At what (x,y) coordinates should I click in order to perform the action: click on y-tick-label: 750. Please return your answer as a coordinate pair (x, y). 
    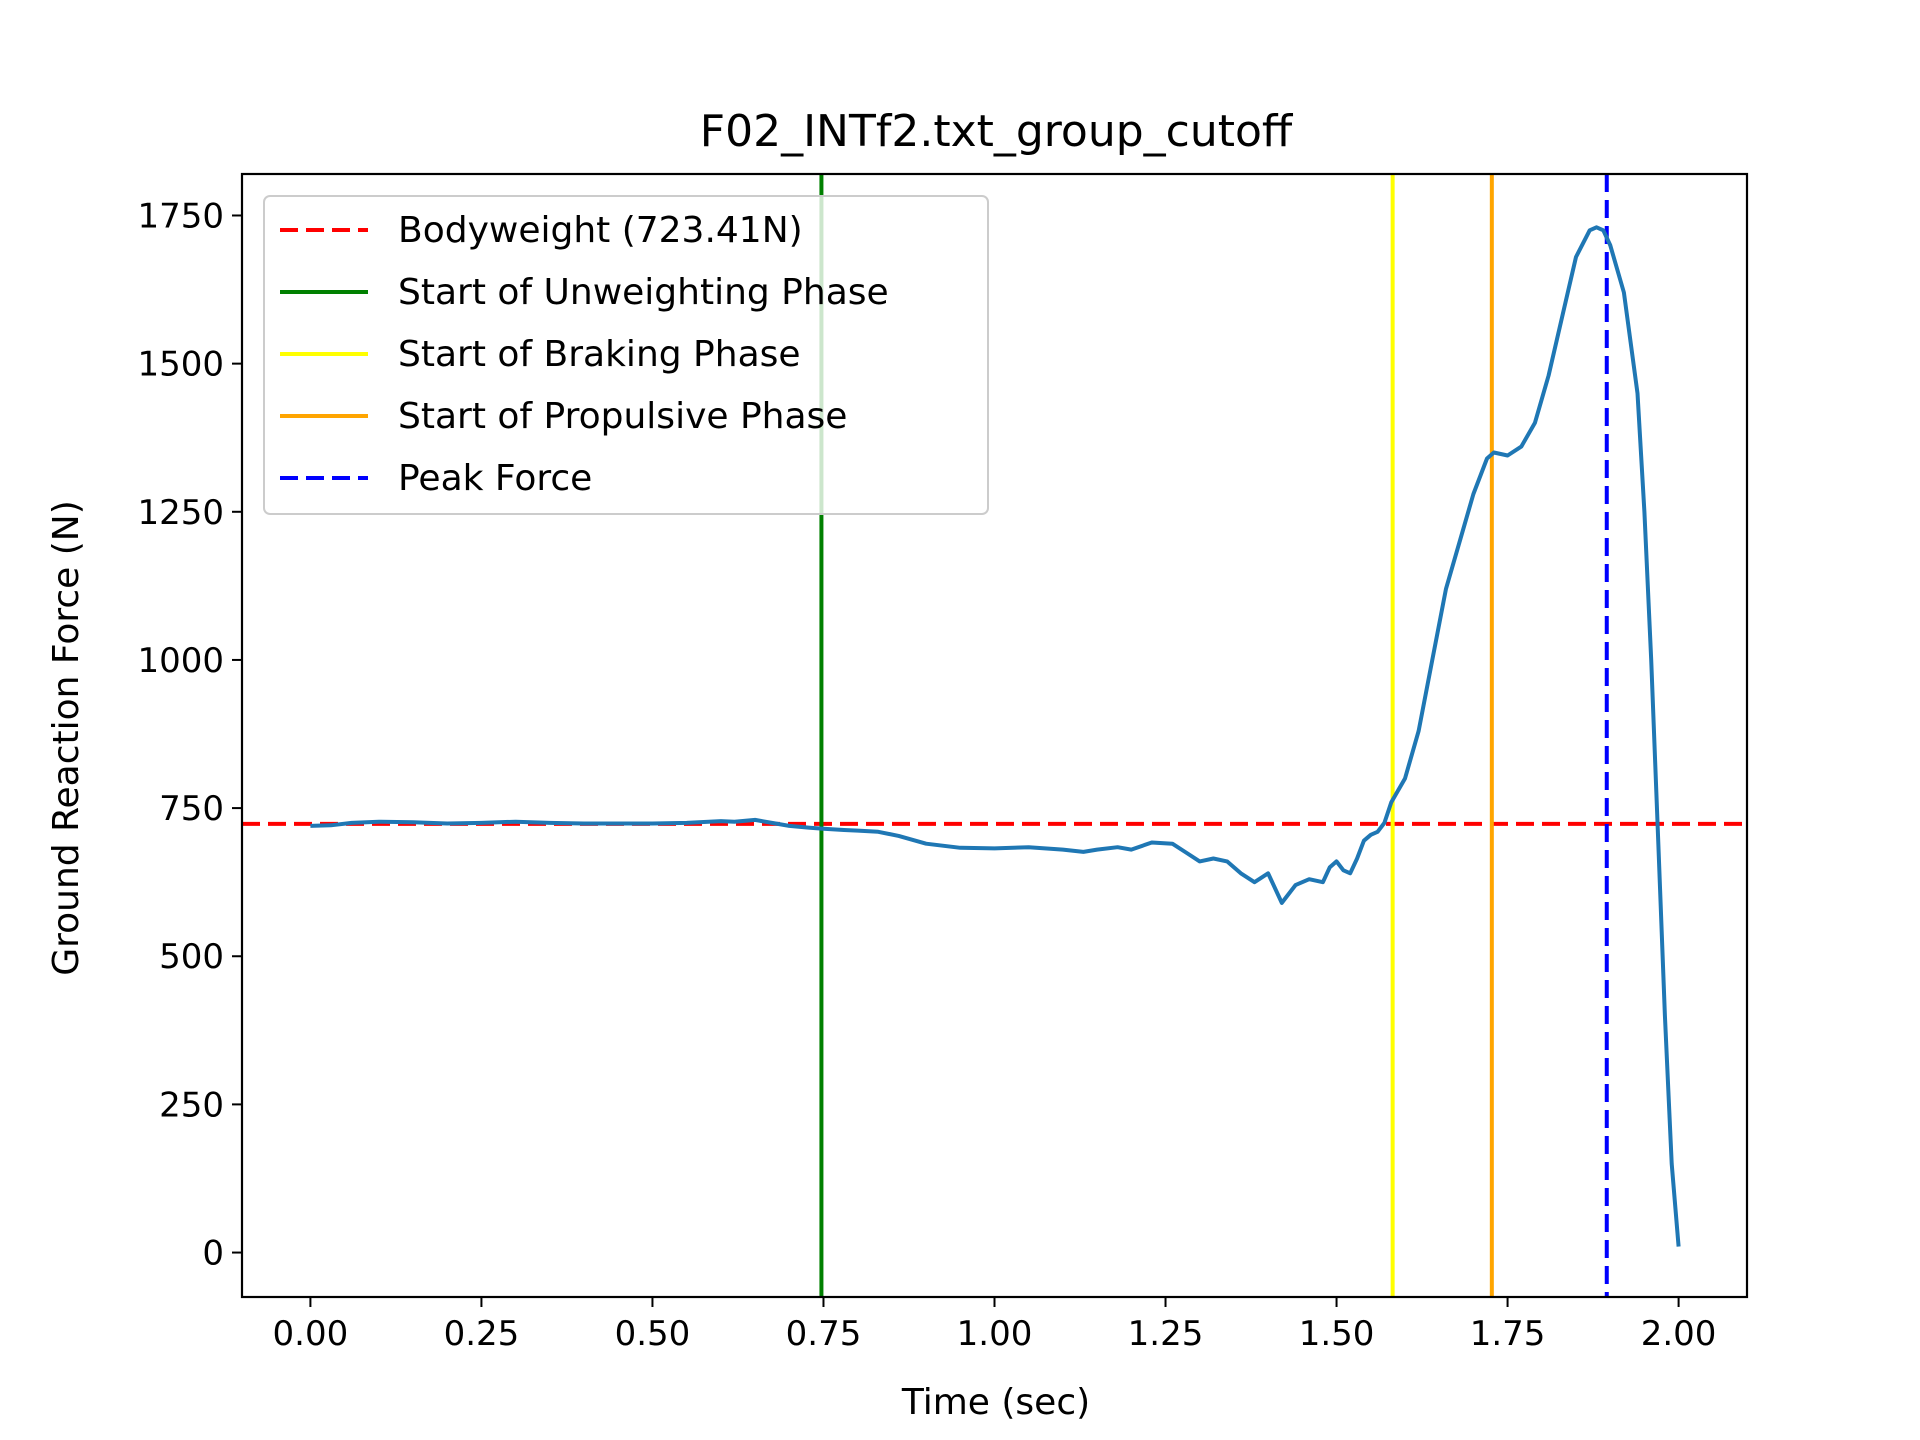
    Looking at the image, I should click on (191, 809).